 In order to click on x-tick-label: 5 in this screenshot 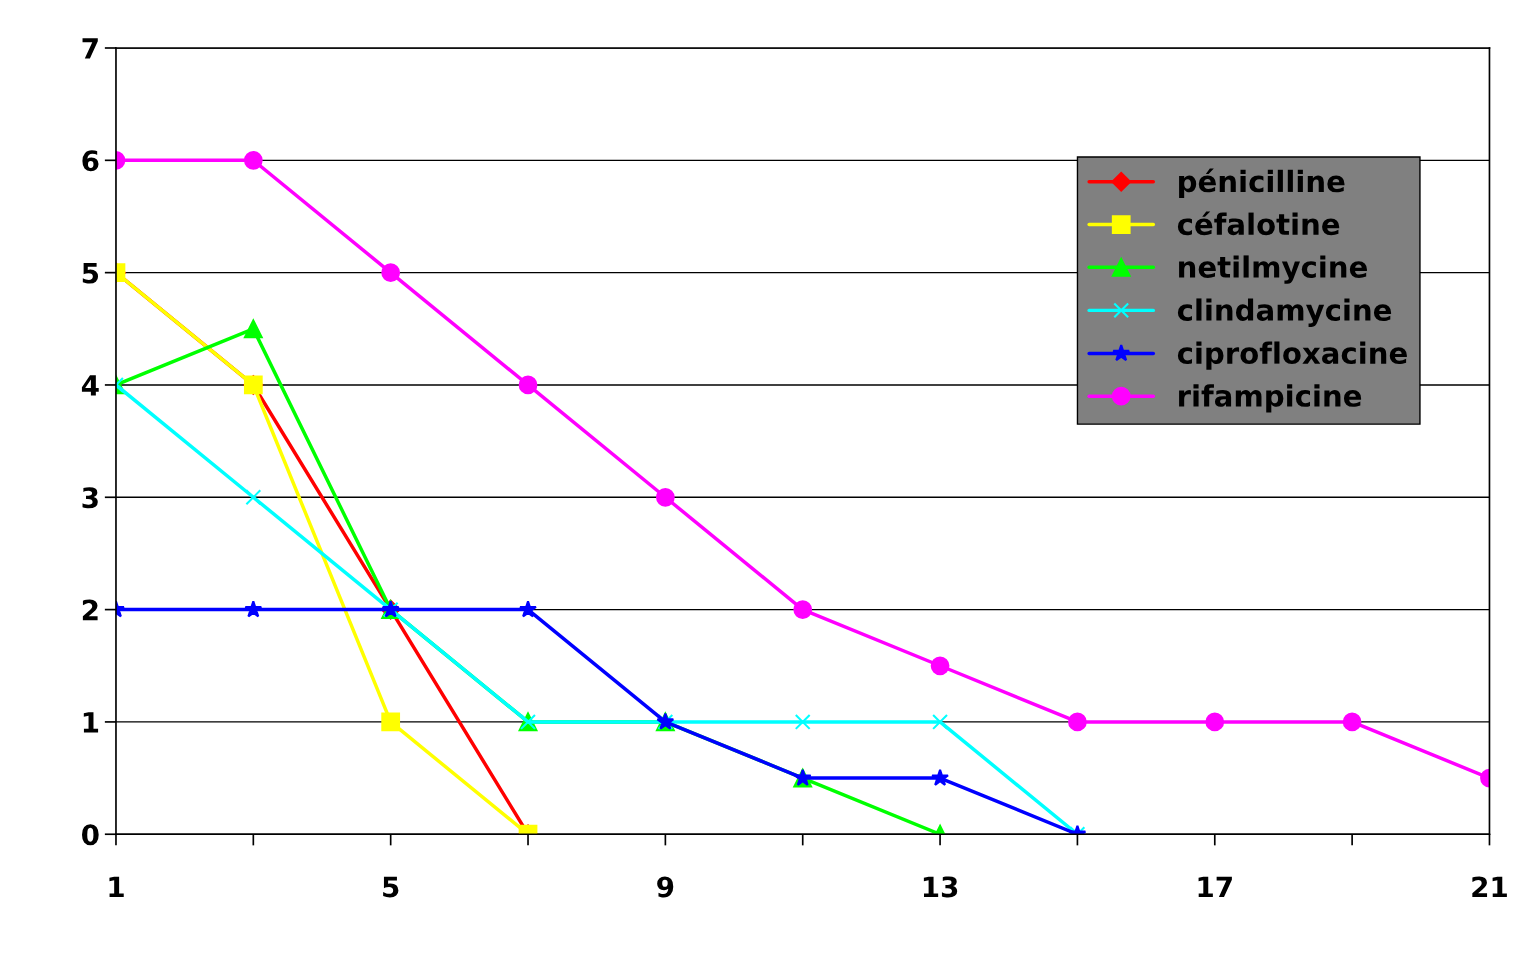, I will do `click(391, 887)`.